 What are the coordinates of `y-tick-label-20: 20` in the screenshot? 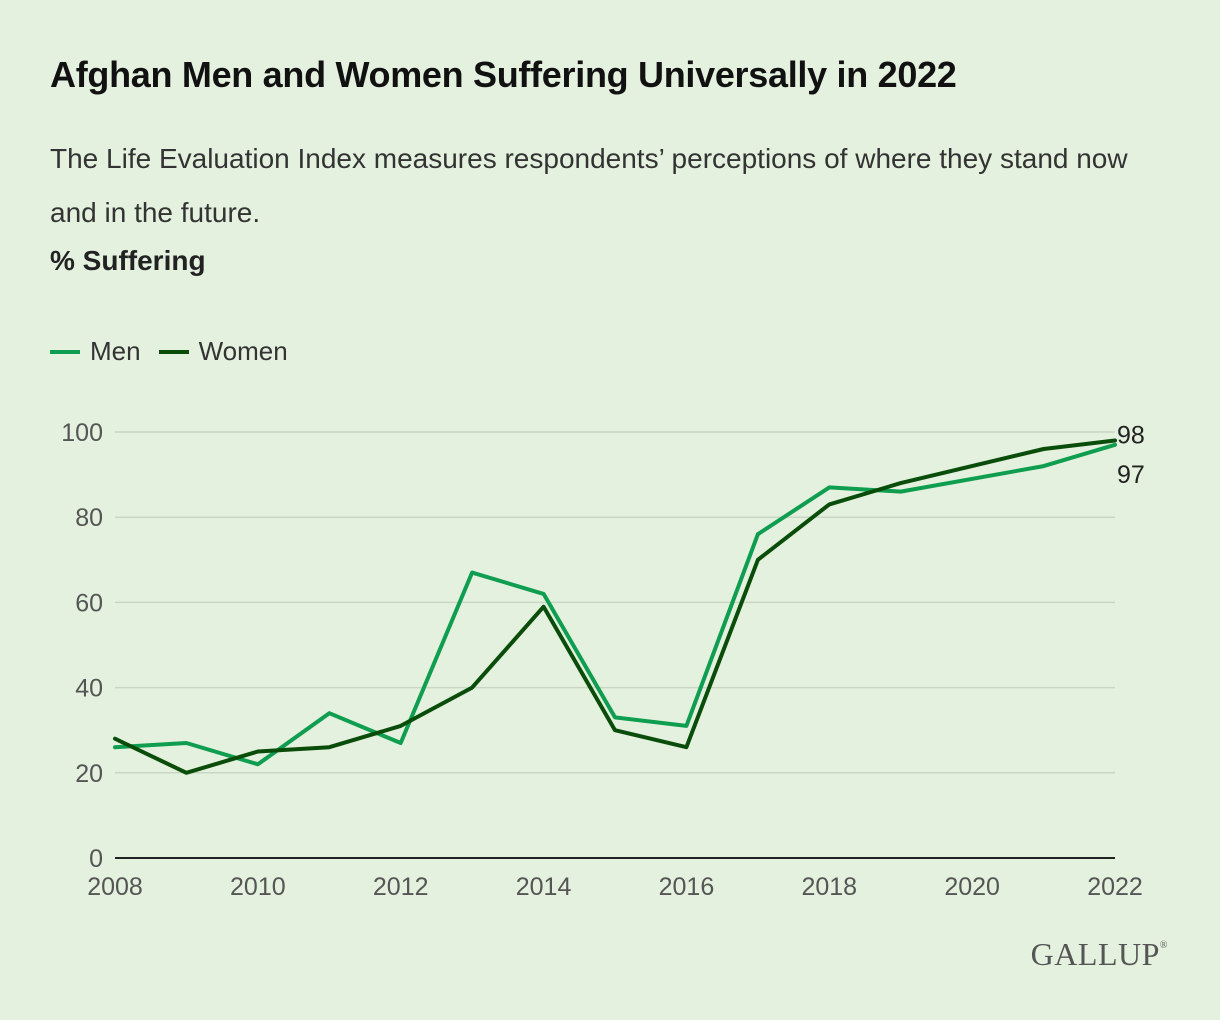 It's located at (89, 774).